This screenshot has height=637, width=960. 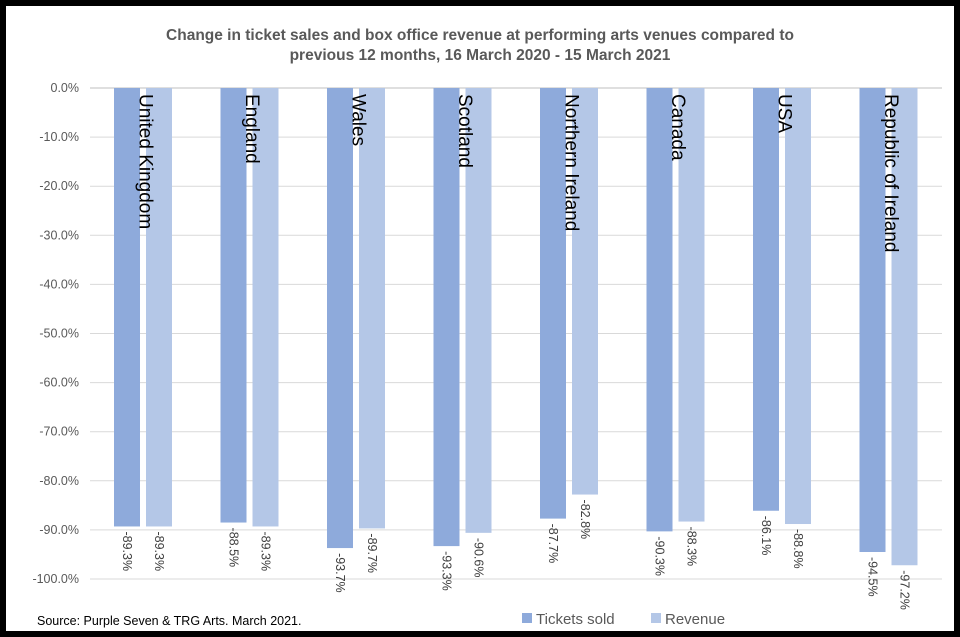 I want to click on category-label: United Kingdom, so click(x=145, y=161).